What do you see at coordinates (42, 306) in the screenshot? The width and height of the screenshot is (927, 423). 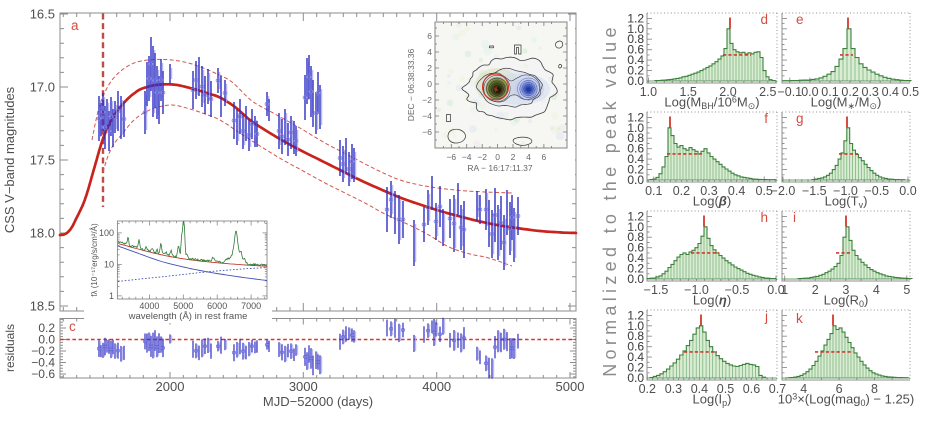 I see `svg-text: 18.5` at bounding box center [42, 306].